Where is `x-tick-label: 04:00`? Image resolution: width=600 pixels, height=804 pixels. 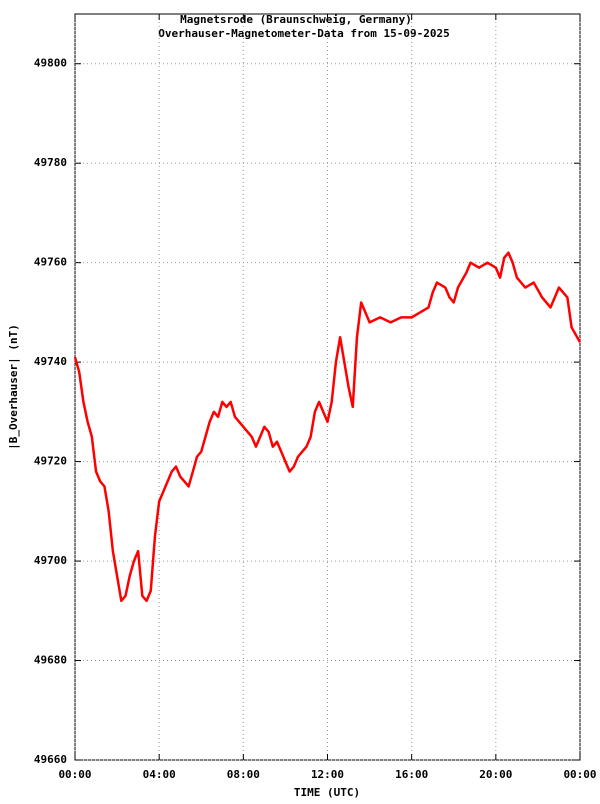 x-tick-label: 04:00 is located at coordinates (159, 774).